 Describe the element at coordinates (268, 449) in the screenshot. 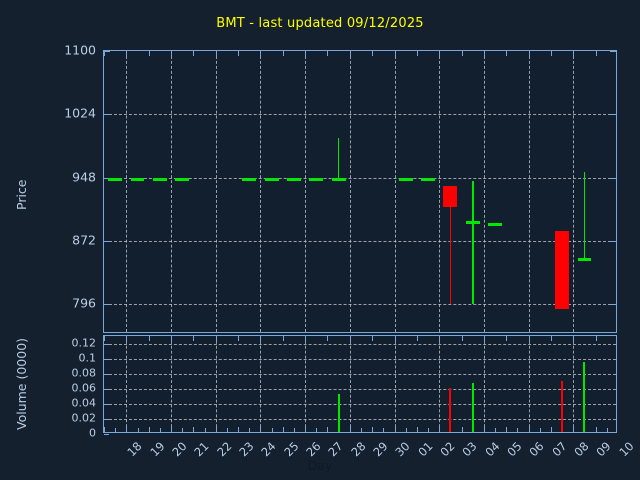

I see `x-tick-label: 24` at that location.